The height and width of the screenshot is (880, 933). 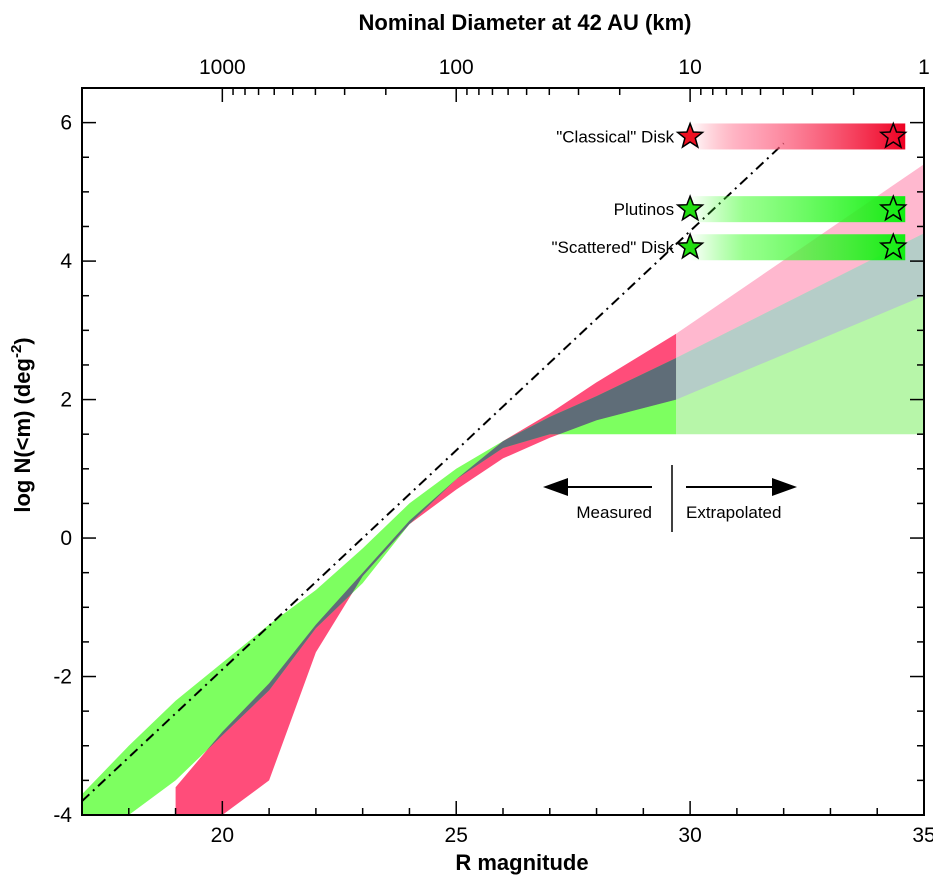 I want to click on y-tick-label: -4, so click(x=62, y=815).